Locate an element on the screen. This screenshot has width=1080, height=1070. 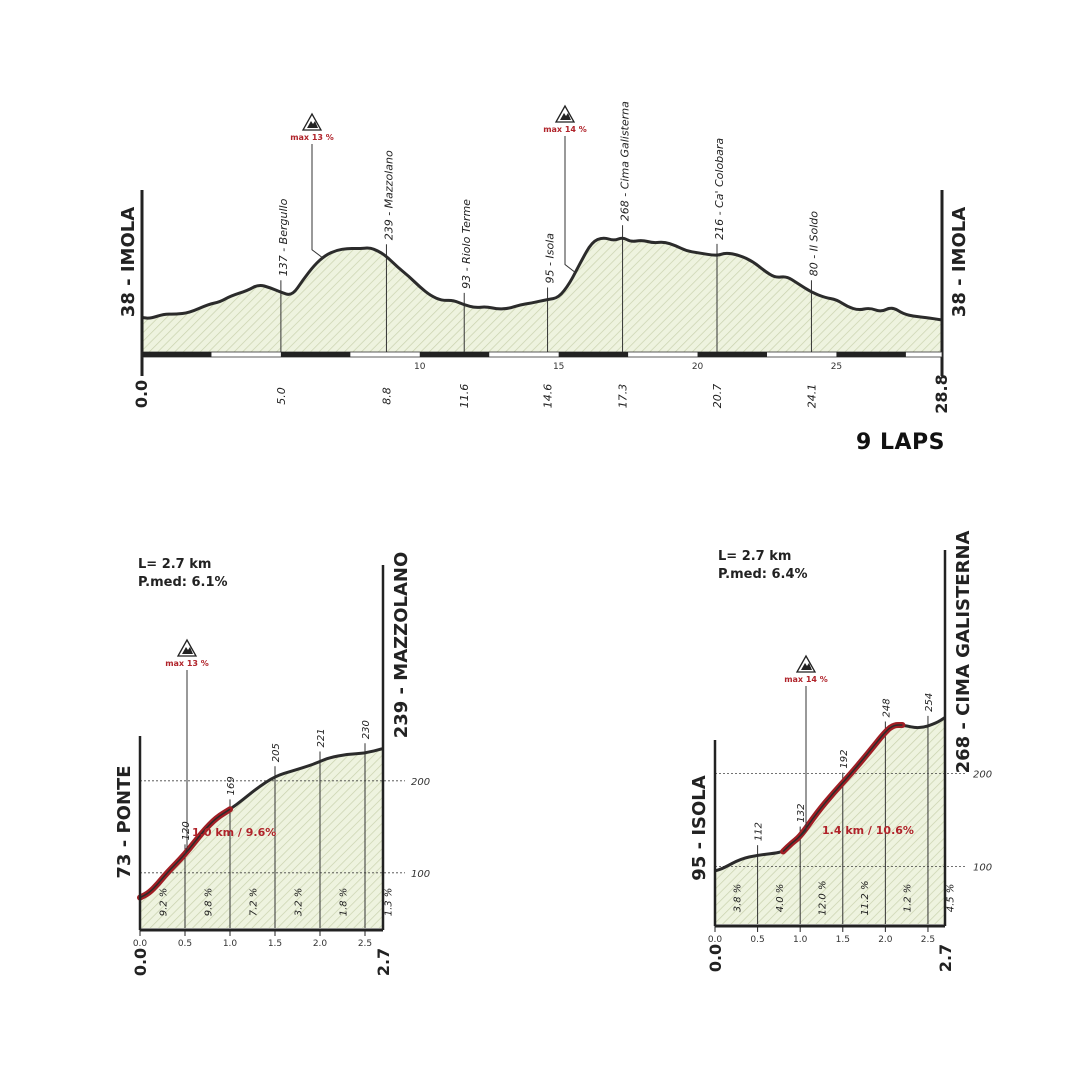
waypoint-km-label: 5.0 is located at coordinates (281, 396).